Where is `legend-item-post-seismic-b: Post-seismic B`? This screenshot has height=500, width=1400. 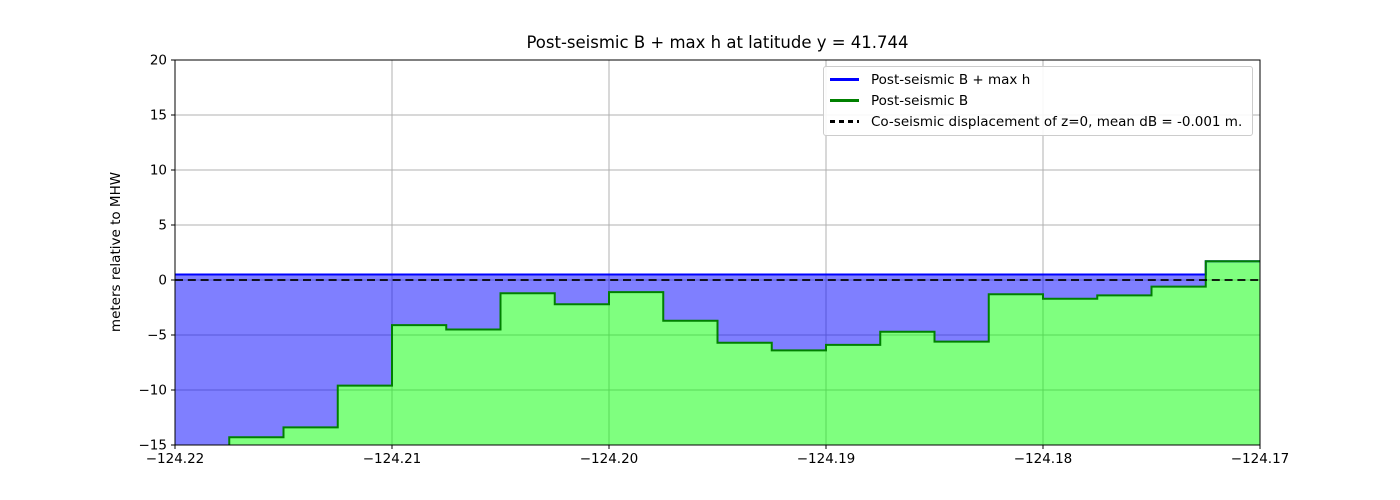 legend-item-post-seismic-b: Post-seismic B is located at coordinates (1037, 100).